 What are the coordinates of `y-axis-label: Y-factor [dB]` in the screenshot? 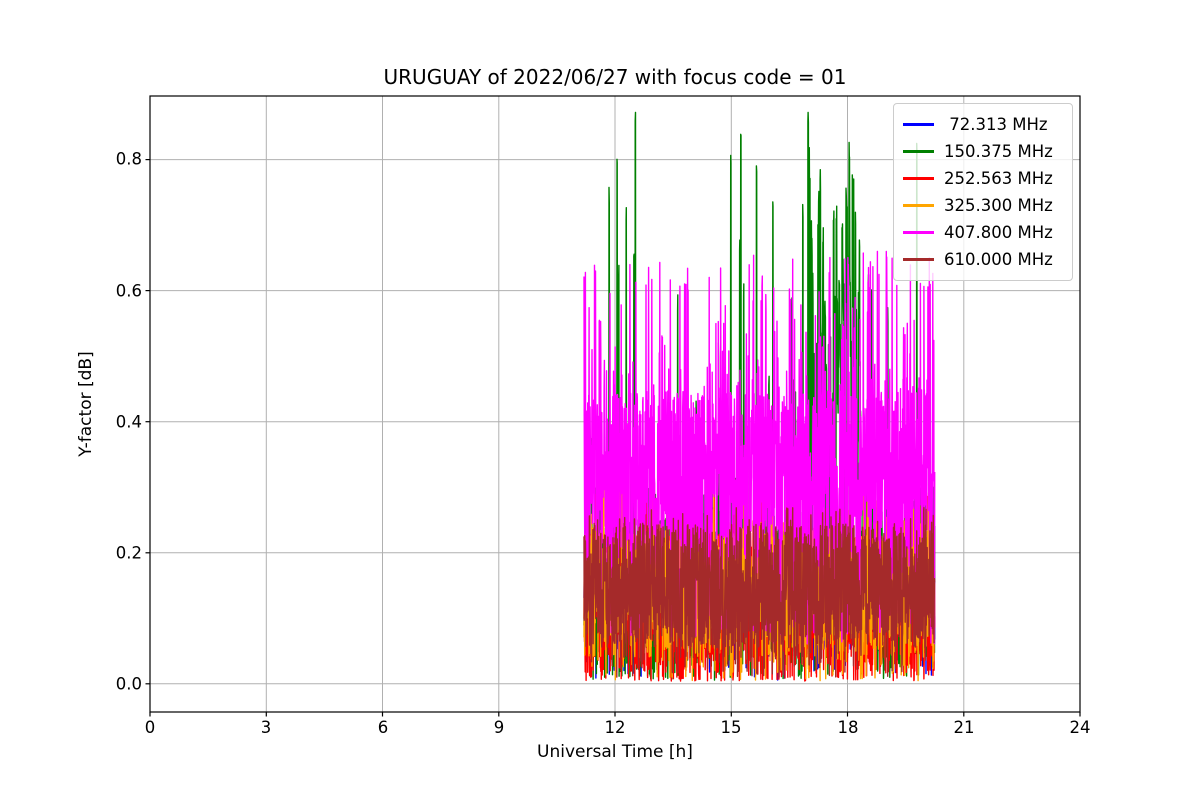 It's located at (86, 404).